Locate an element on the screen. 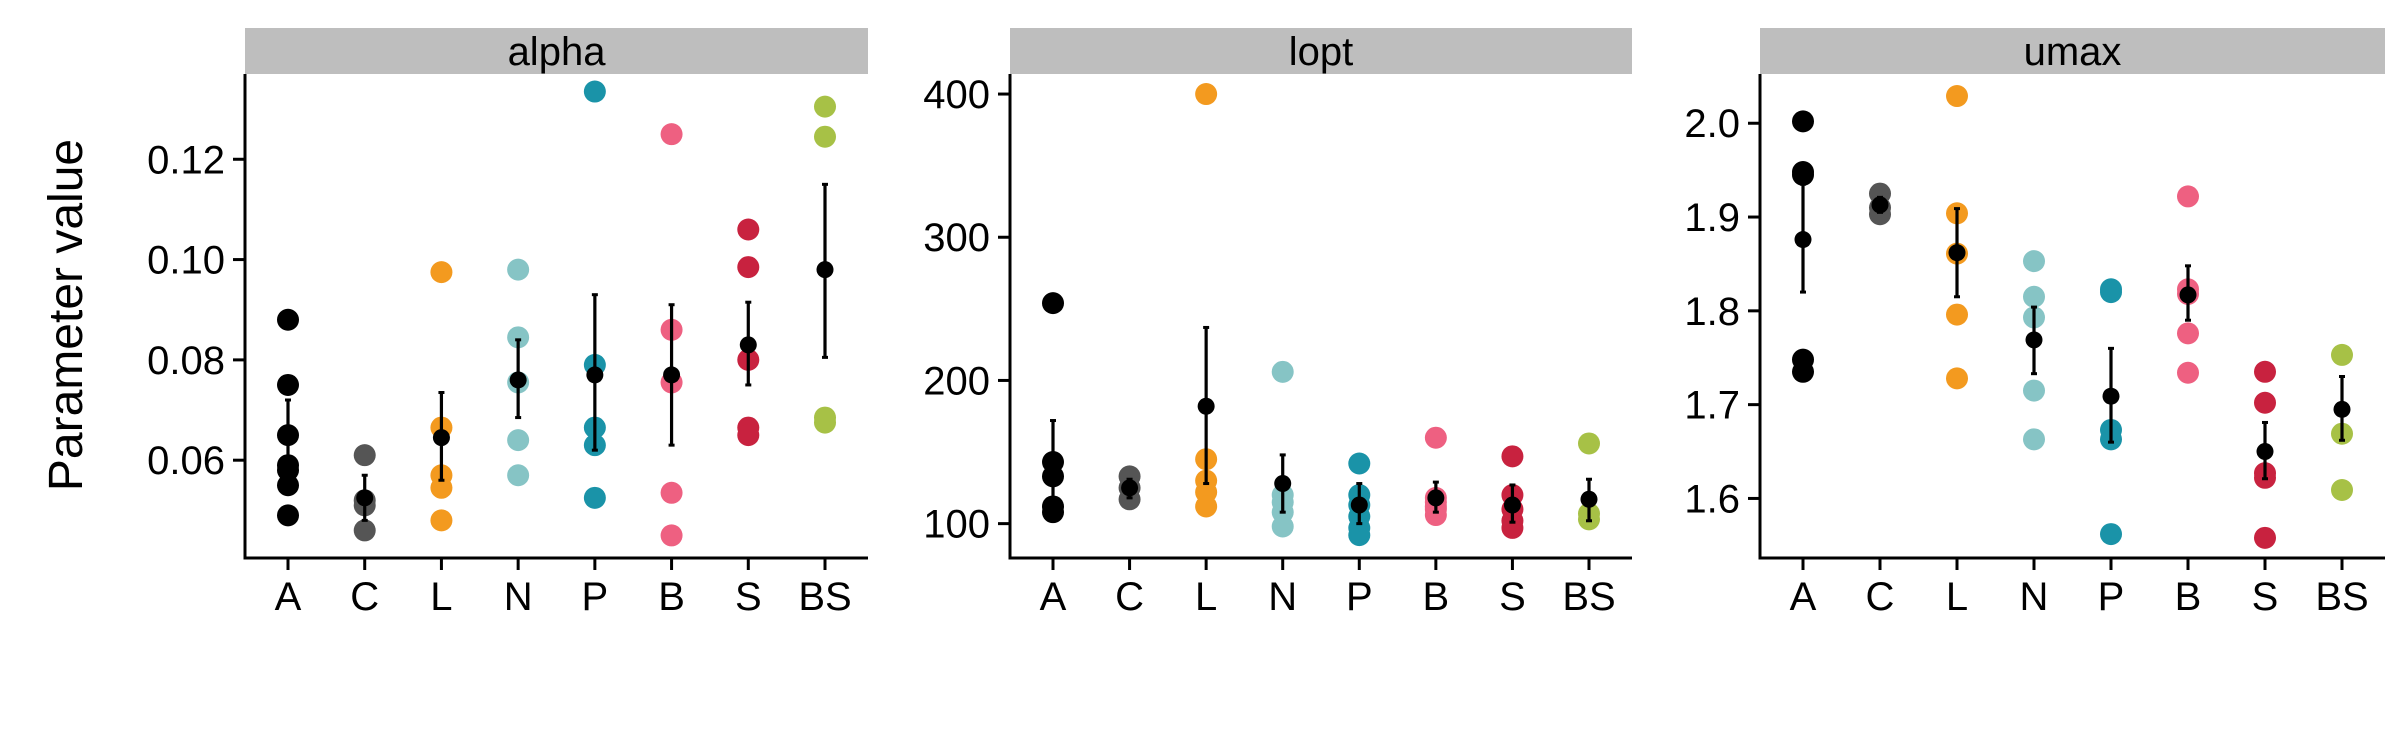 This screenshot has height=750, width=2400. y-tick-label: 0.10 is located at coordinates (186, 261).